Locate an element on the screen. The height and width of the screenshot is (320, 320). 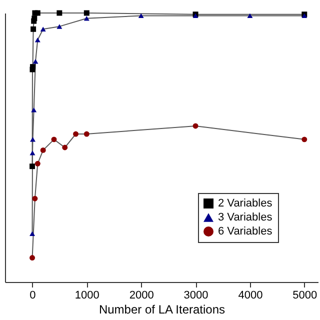
x-tick-label: 0 is located at coordinates (33, 296).